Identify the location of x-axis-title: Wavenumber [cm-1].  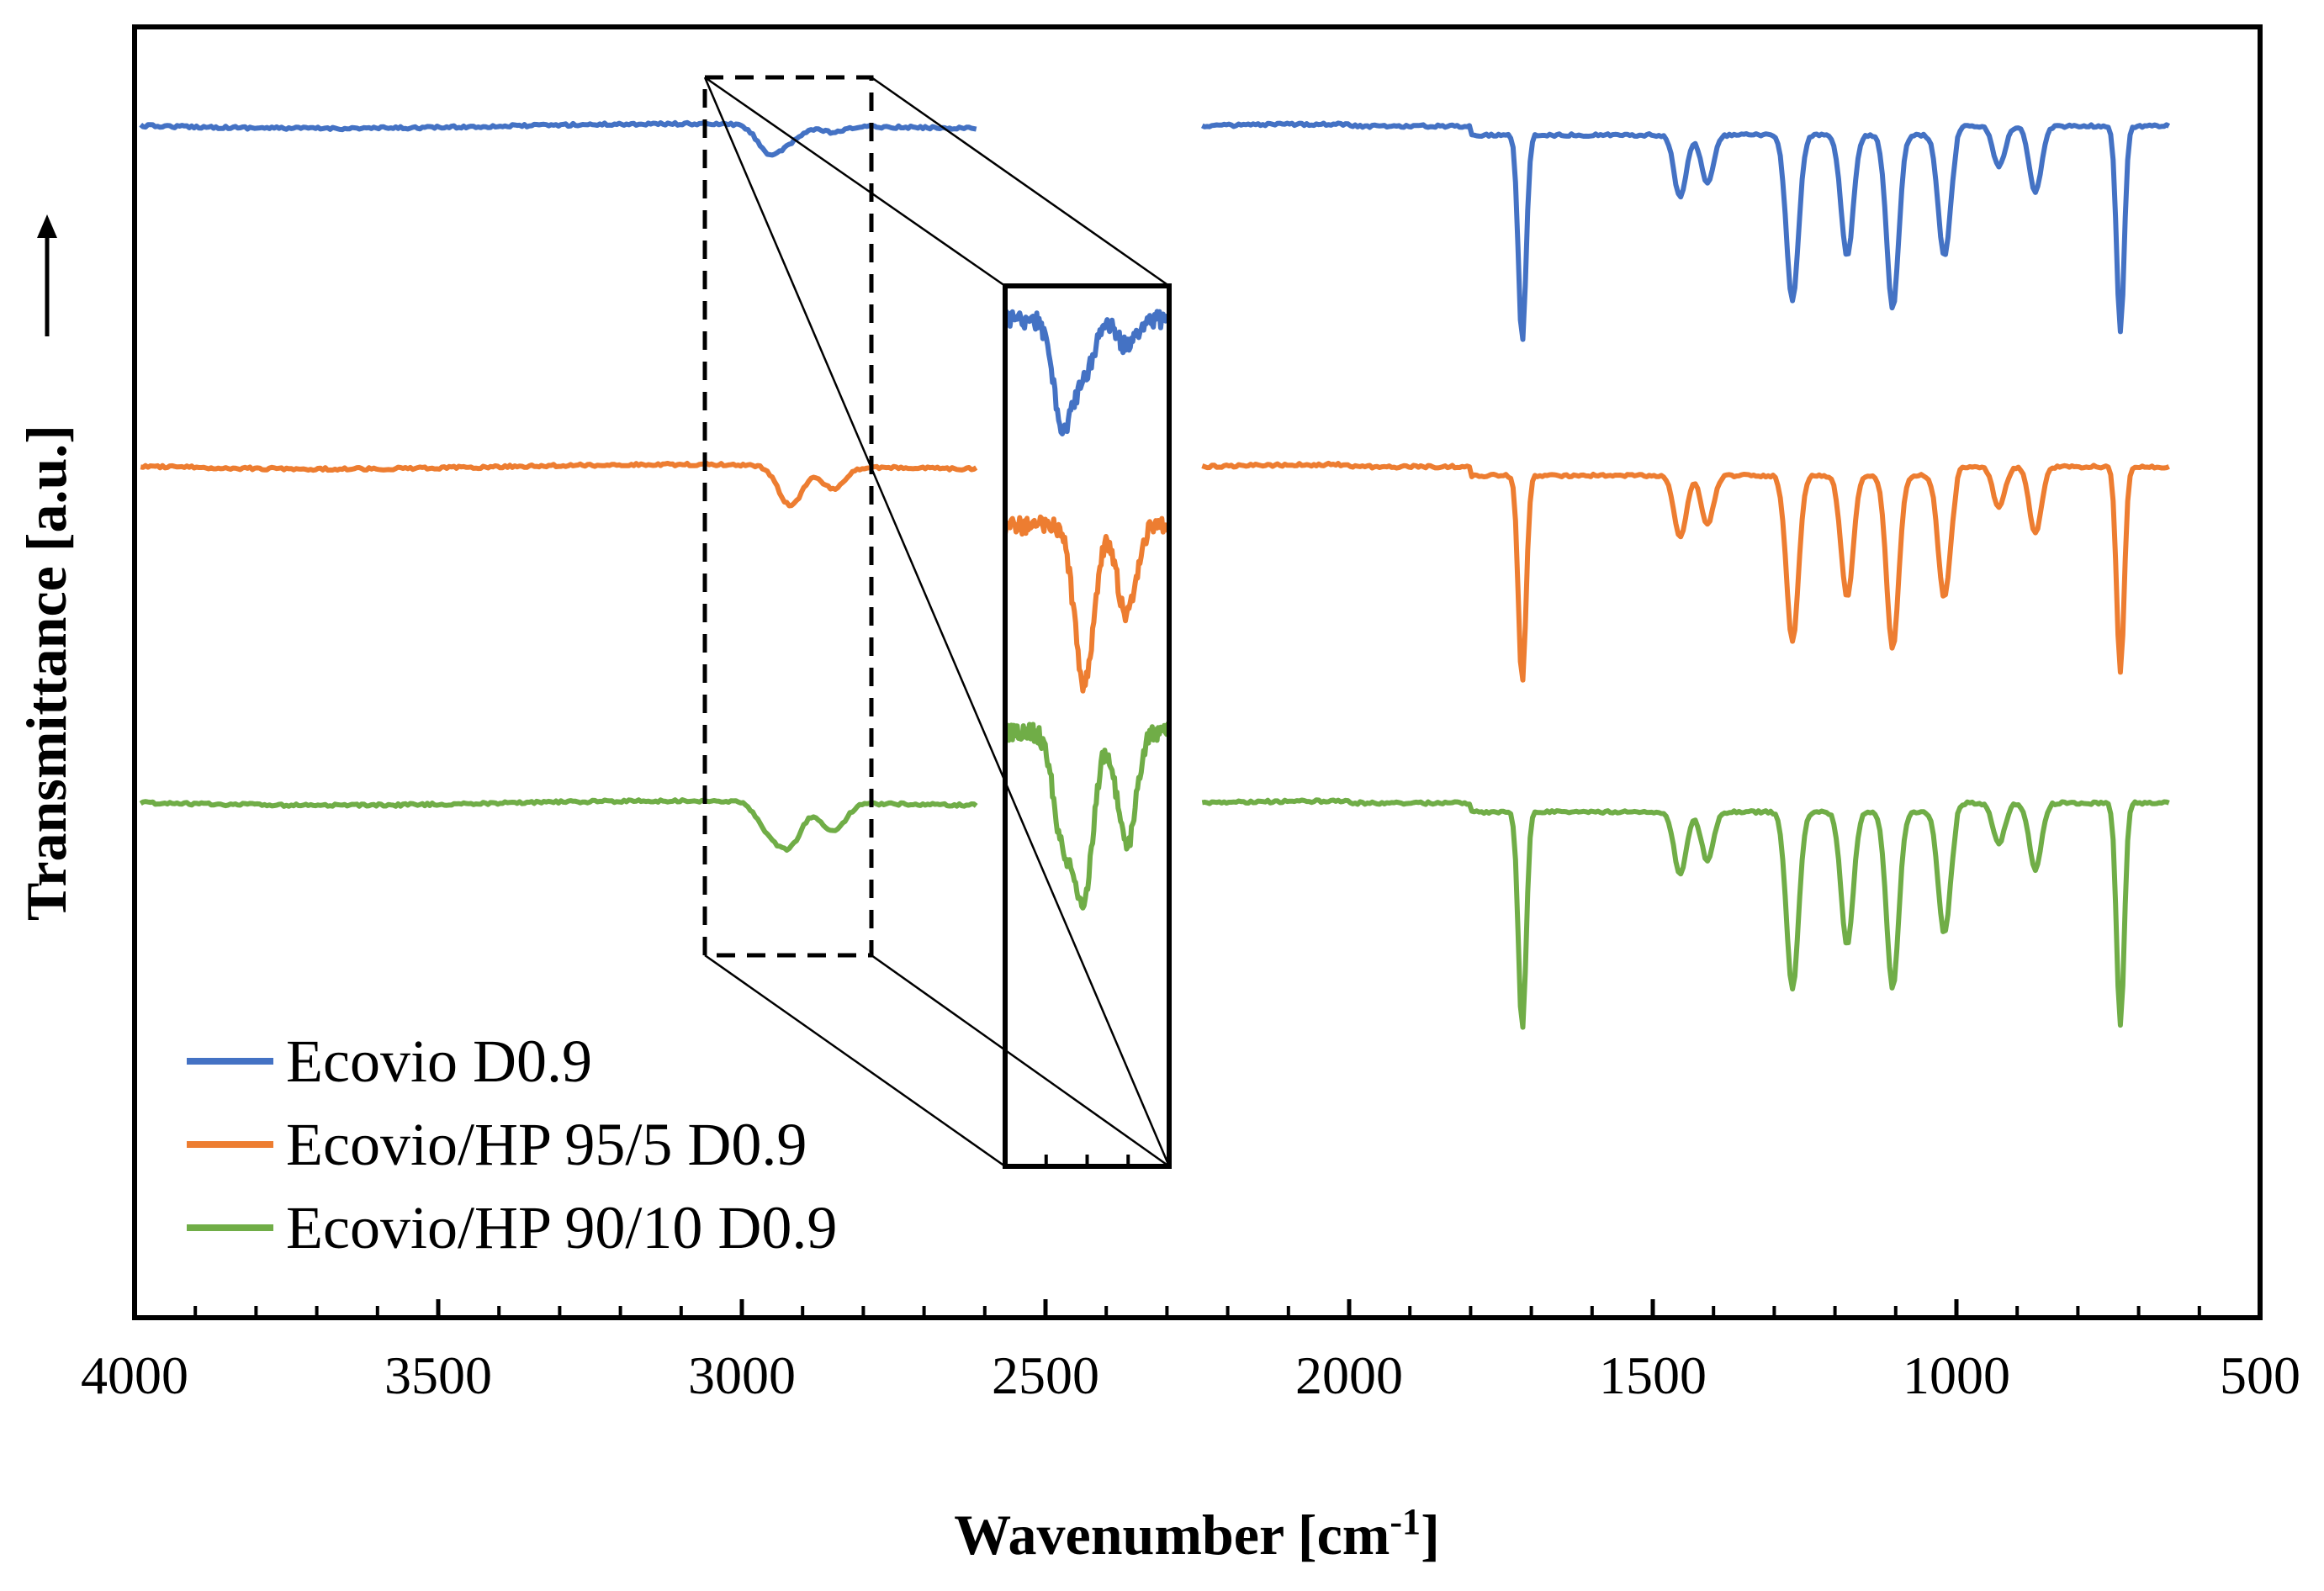
(1196, 1534).